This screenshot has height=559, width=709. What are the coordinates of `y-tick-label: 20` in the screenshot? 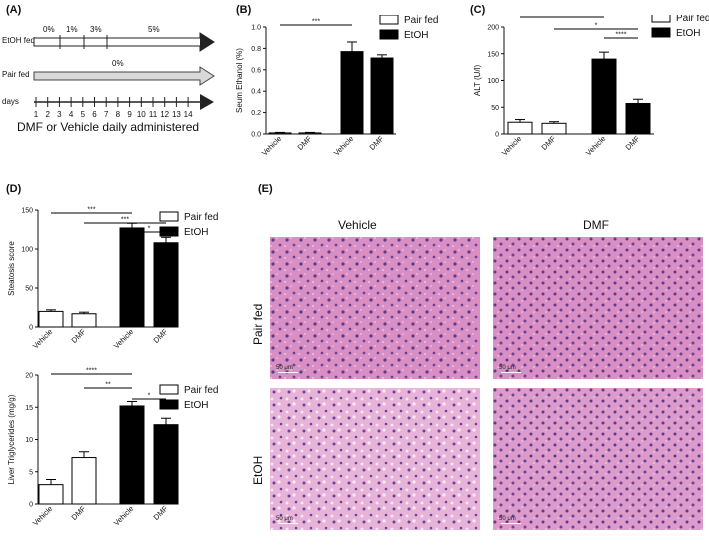 It's located at (29, 376).